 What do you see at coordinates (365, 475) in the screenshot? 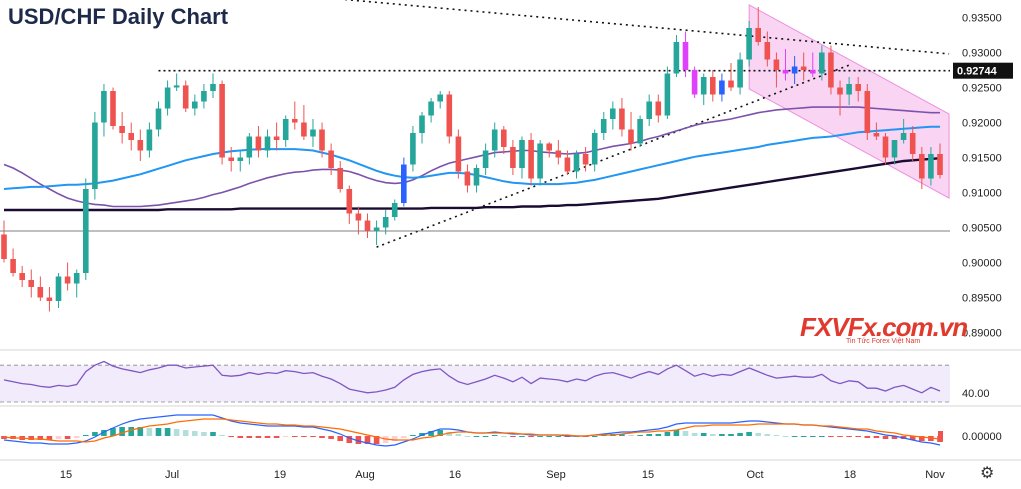
I see `x-tick-label: Aug` at bounding box center [365, 475].